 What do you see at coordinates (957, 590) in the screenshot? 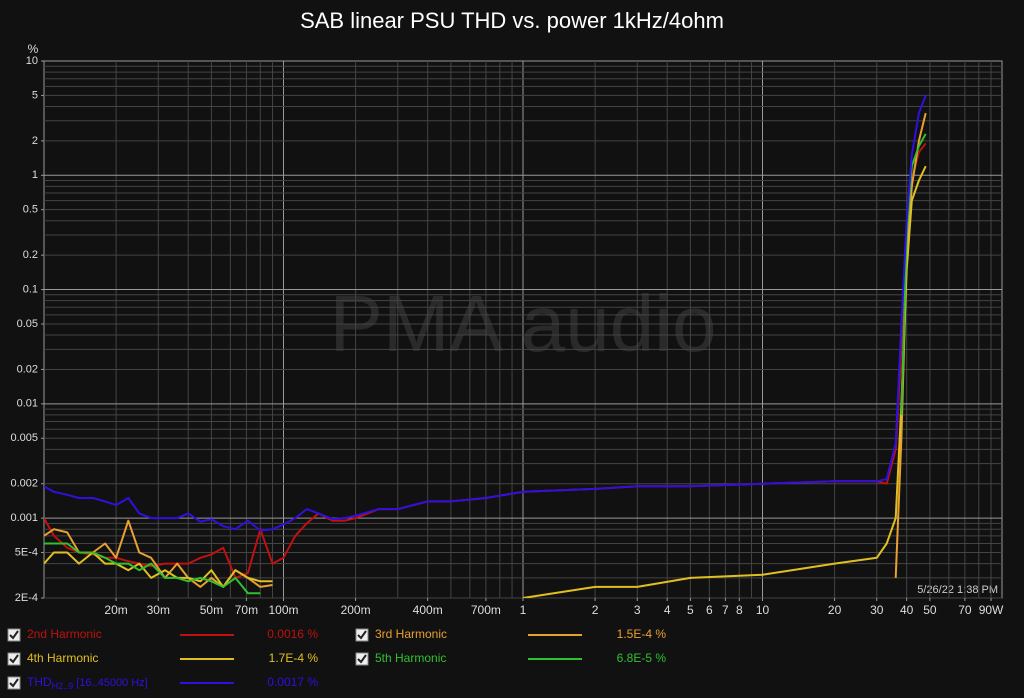
I see `timestamp: 5/26/22 1:38 PM` at bounding box center [957, 590].